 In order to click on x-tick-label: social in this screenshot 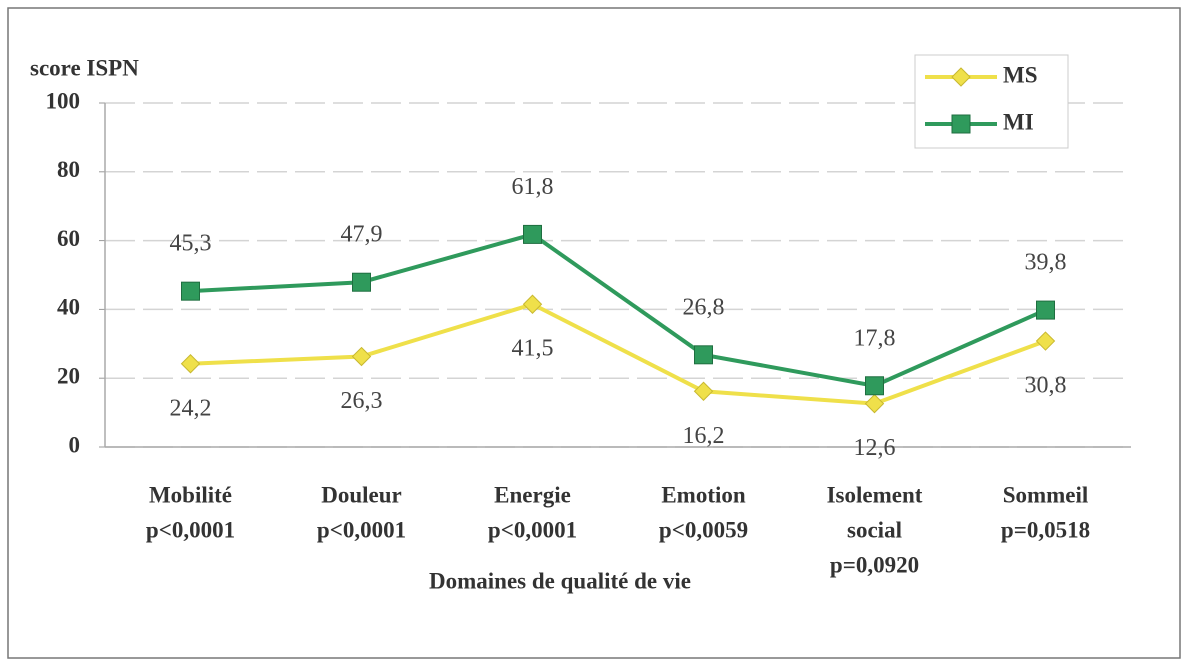, I will do `click(874, 529)`.